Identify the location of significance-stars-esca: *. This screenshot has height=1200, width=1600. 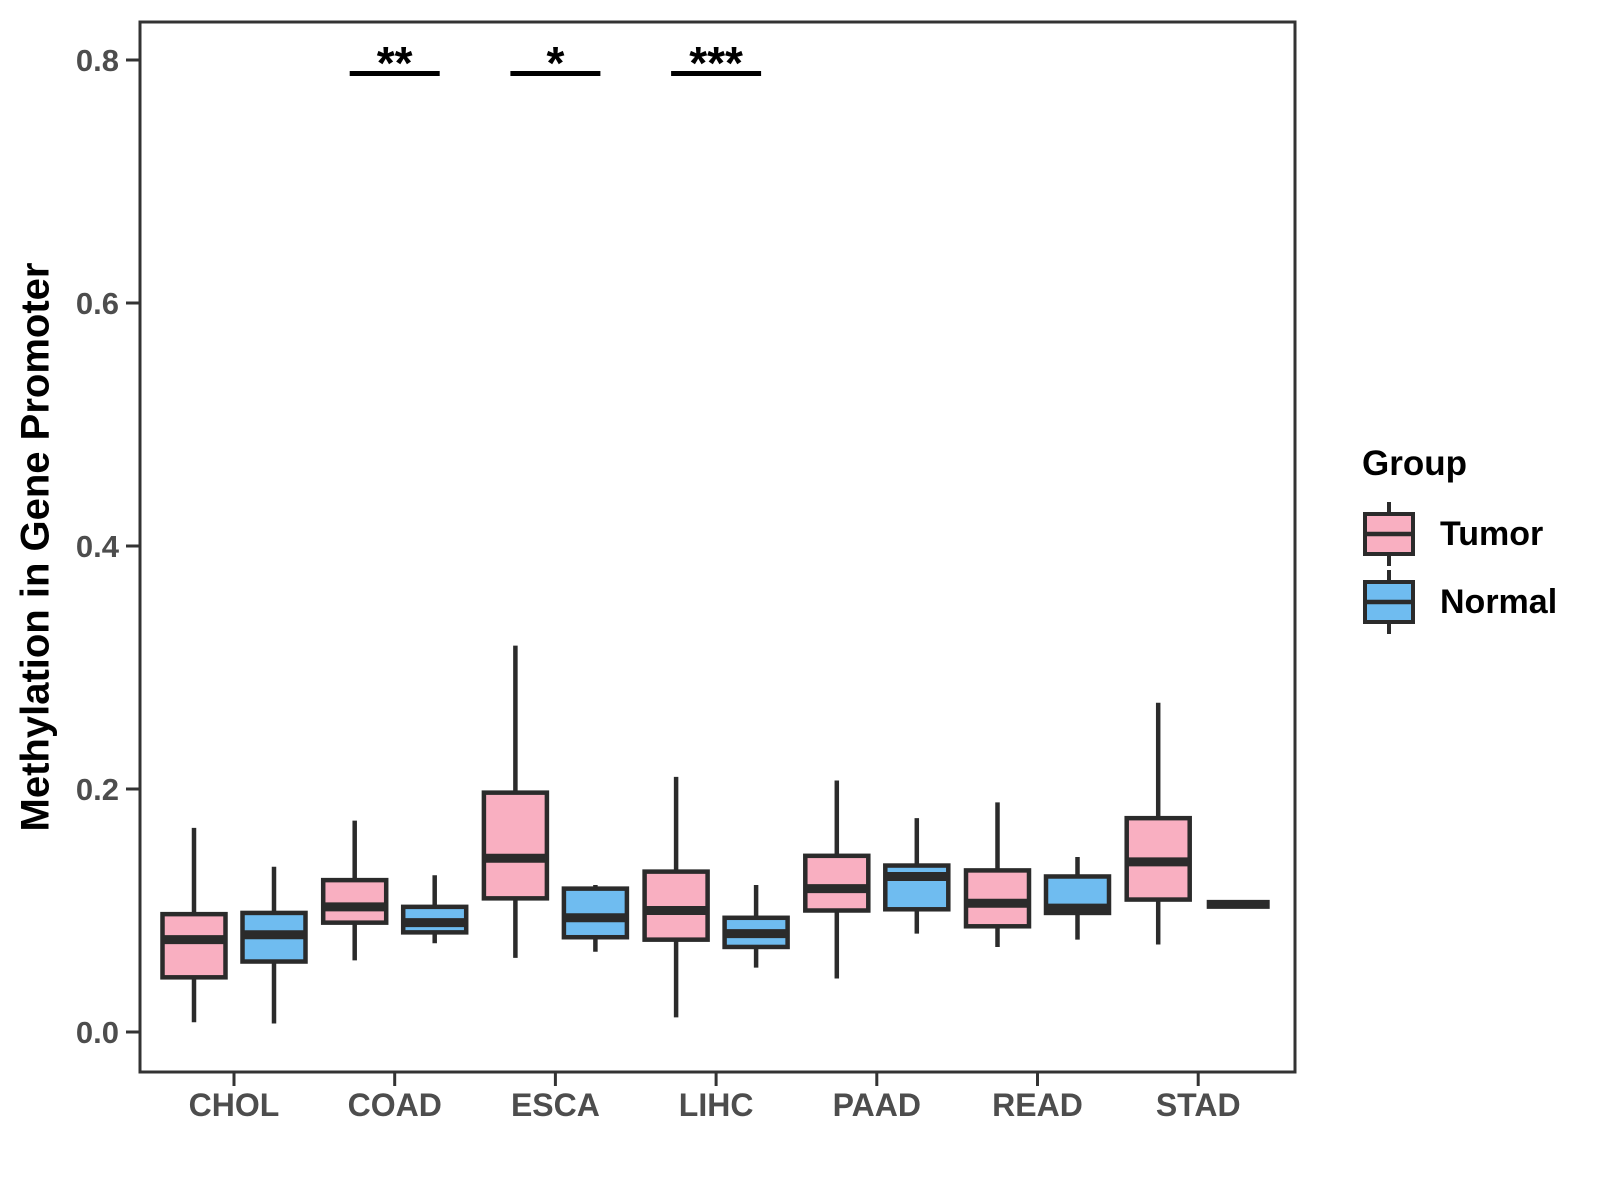
(555, 63).